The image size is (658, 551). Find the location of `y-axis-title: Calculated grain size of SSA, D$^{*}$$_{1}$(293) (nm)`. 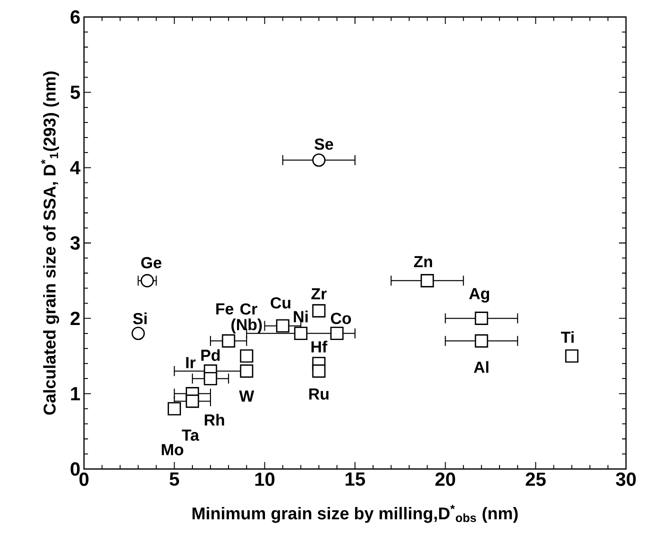

y-axis-title: Calculated grain size of SSA, D$^{*}$$_{1}$(293) (nm) is located at coordinates (50, 243).